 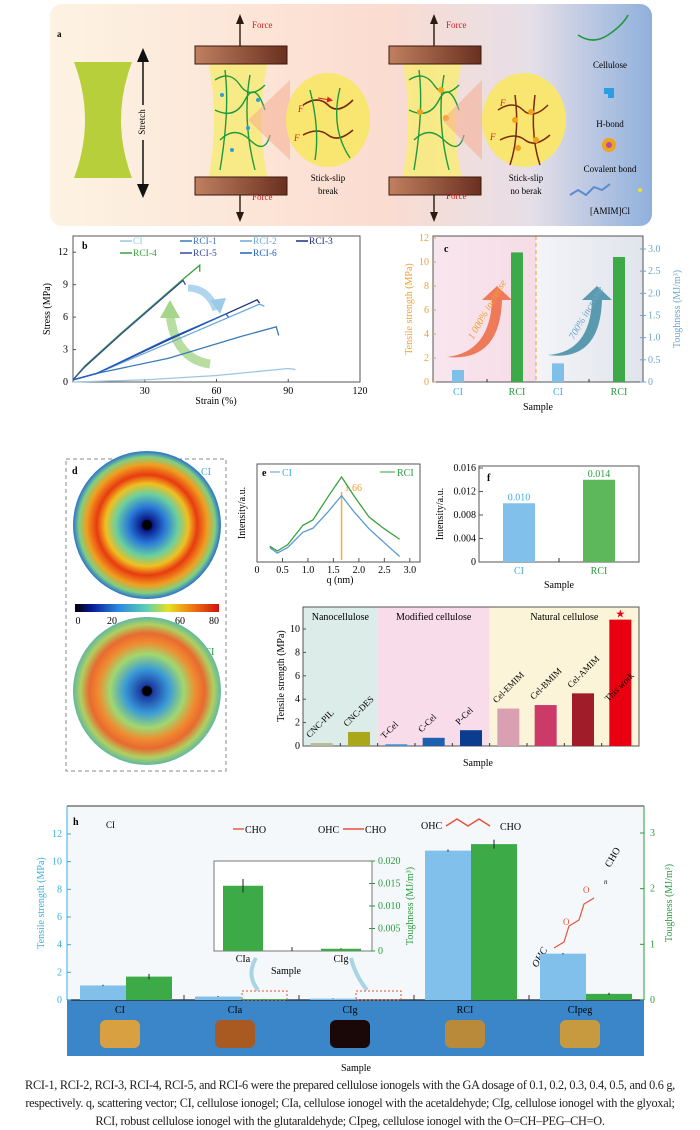 What do you see at coordinates (564, 617) in the screenshot?
I see `group-label: Natural cellulose` at bounding box center [564, 617].